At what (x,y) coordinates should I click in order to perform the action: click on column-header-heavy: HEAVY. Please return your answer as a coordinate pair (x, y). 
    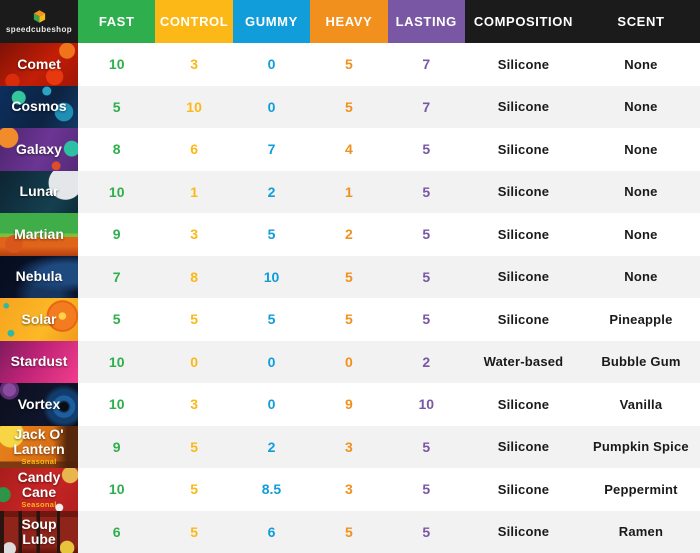
    Looking at the image, I should click on (349, 21).